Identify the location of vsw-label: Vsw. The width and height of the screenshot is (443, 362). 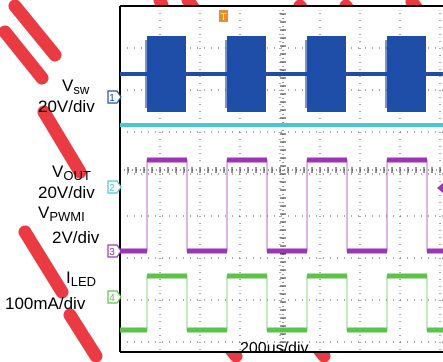
(75, 87).